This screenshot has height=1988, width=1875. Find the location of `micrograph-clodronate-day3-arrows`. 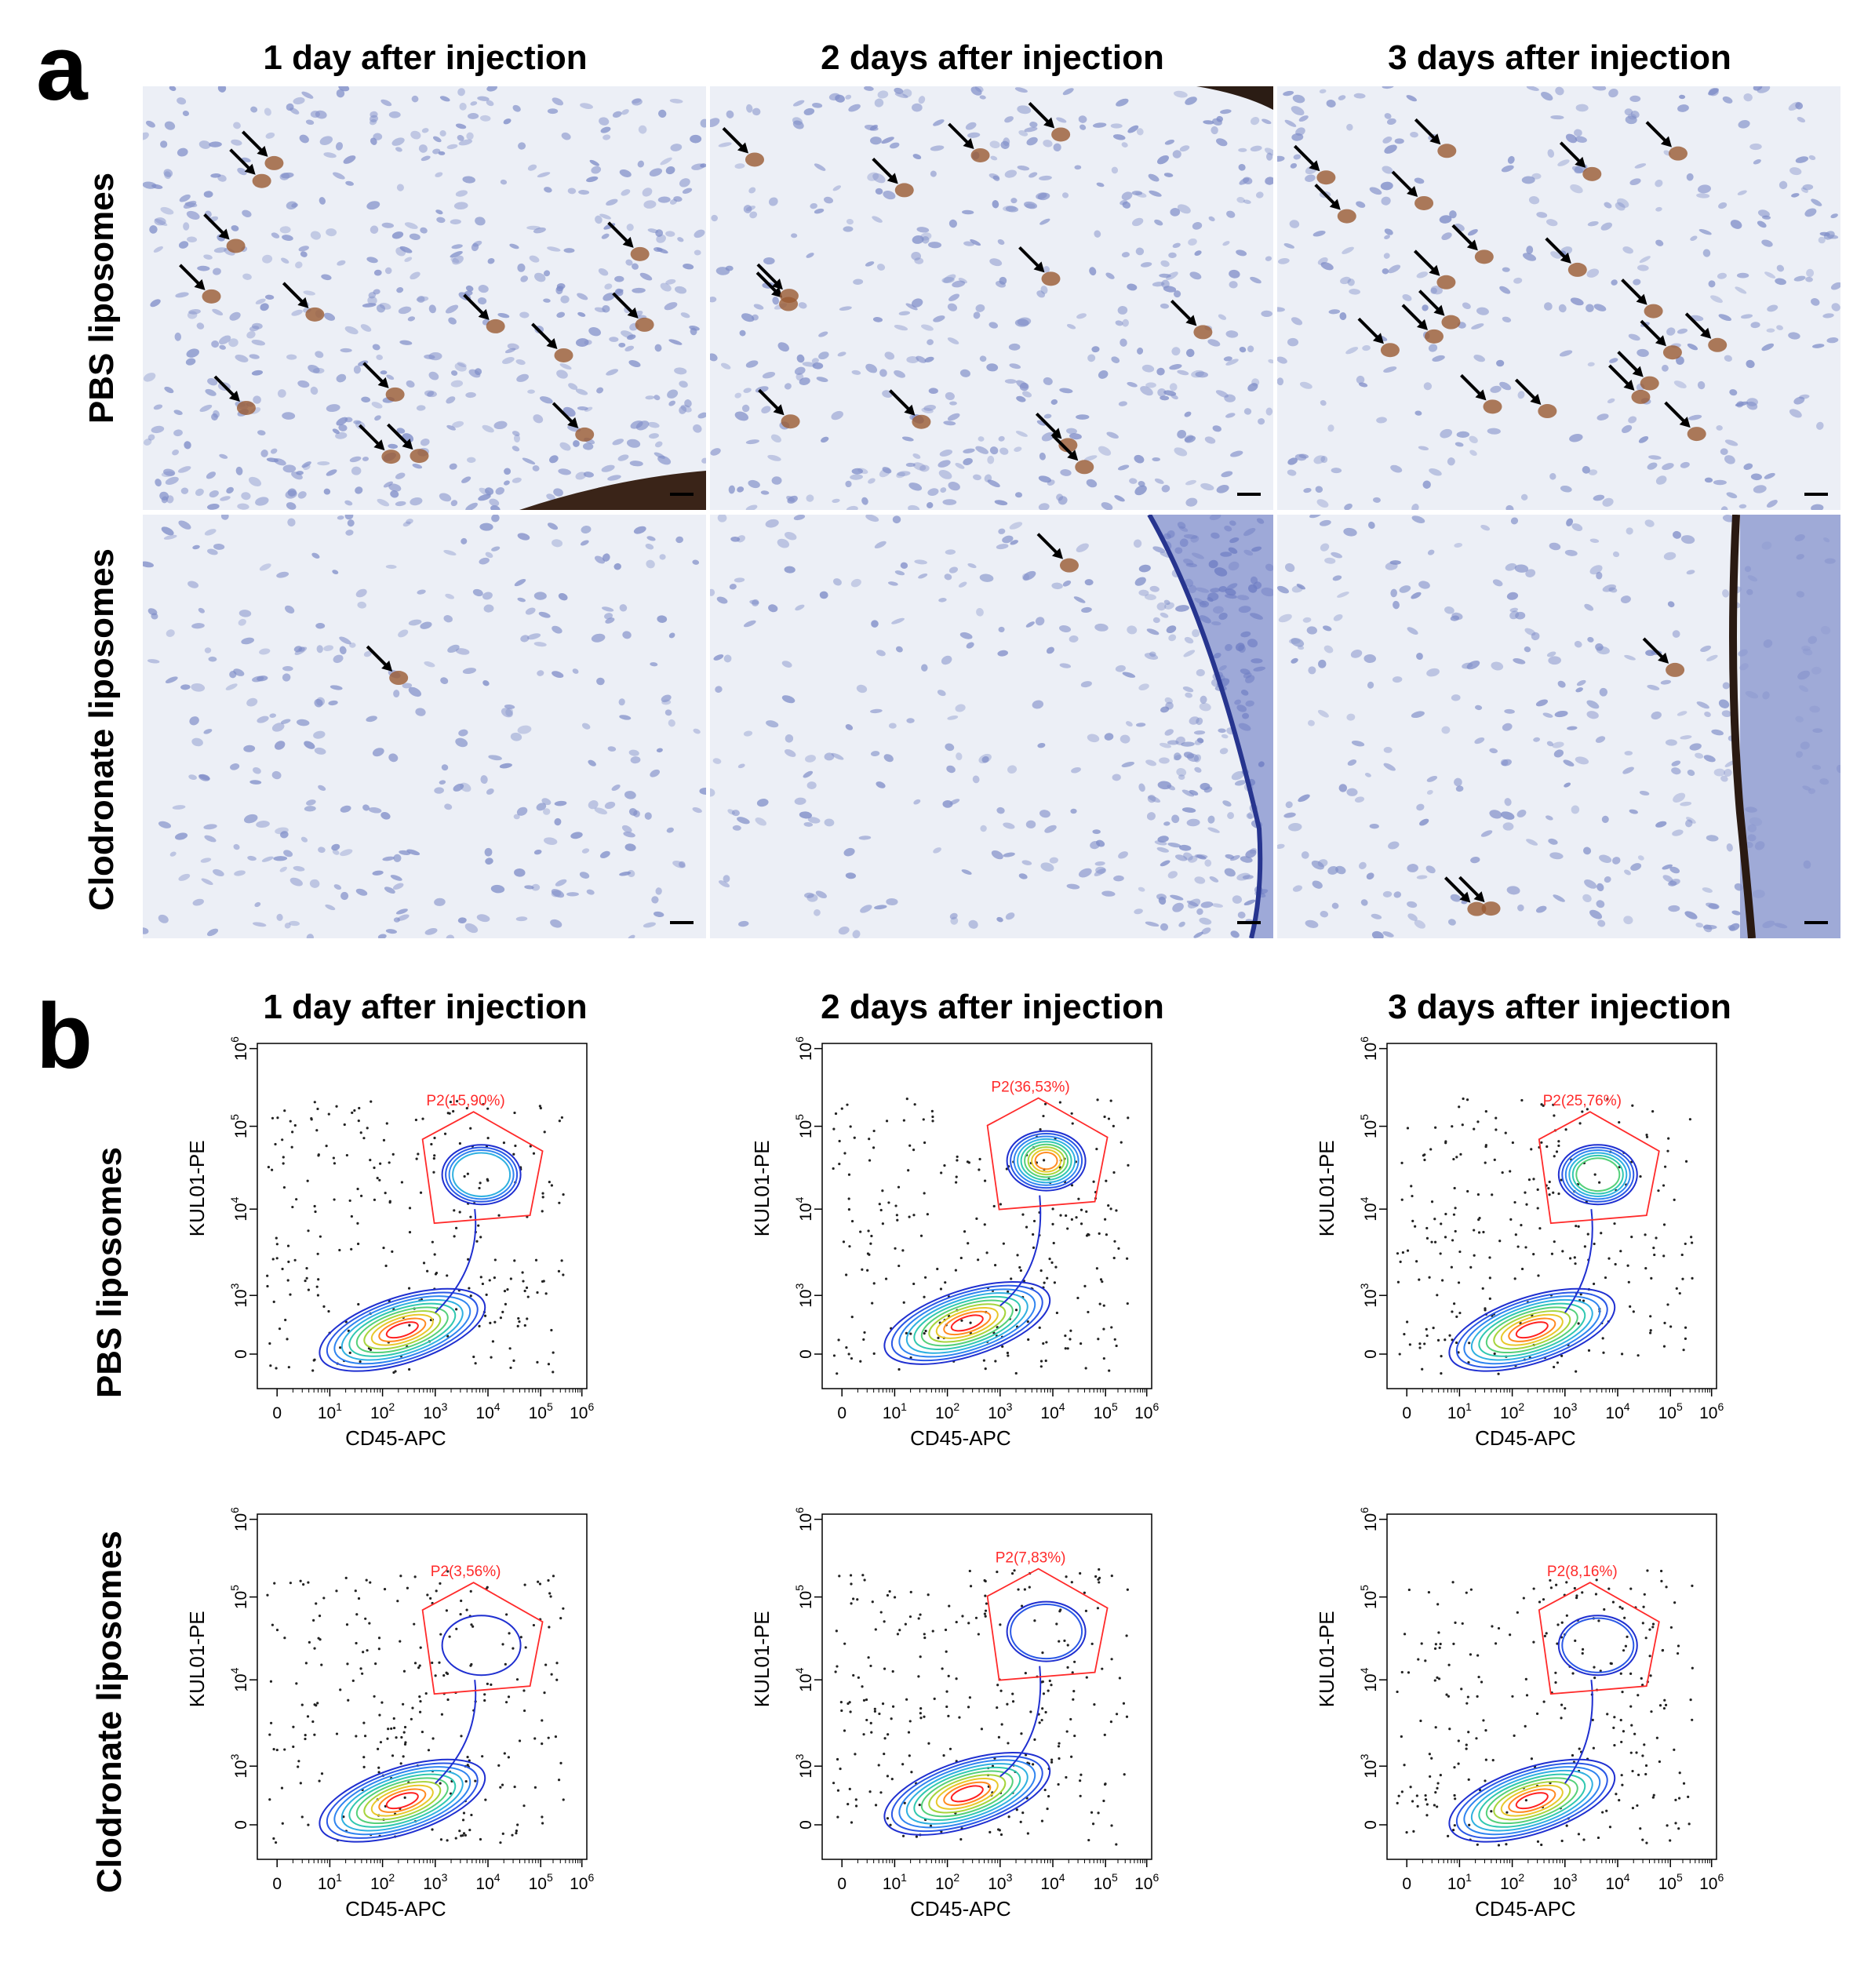

micrograph-clodronate-day3-arrows is located at coordinates (1564, 776).